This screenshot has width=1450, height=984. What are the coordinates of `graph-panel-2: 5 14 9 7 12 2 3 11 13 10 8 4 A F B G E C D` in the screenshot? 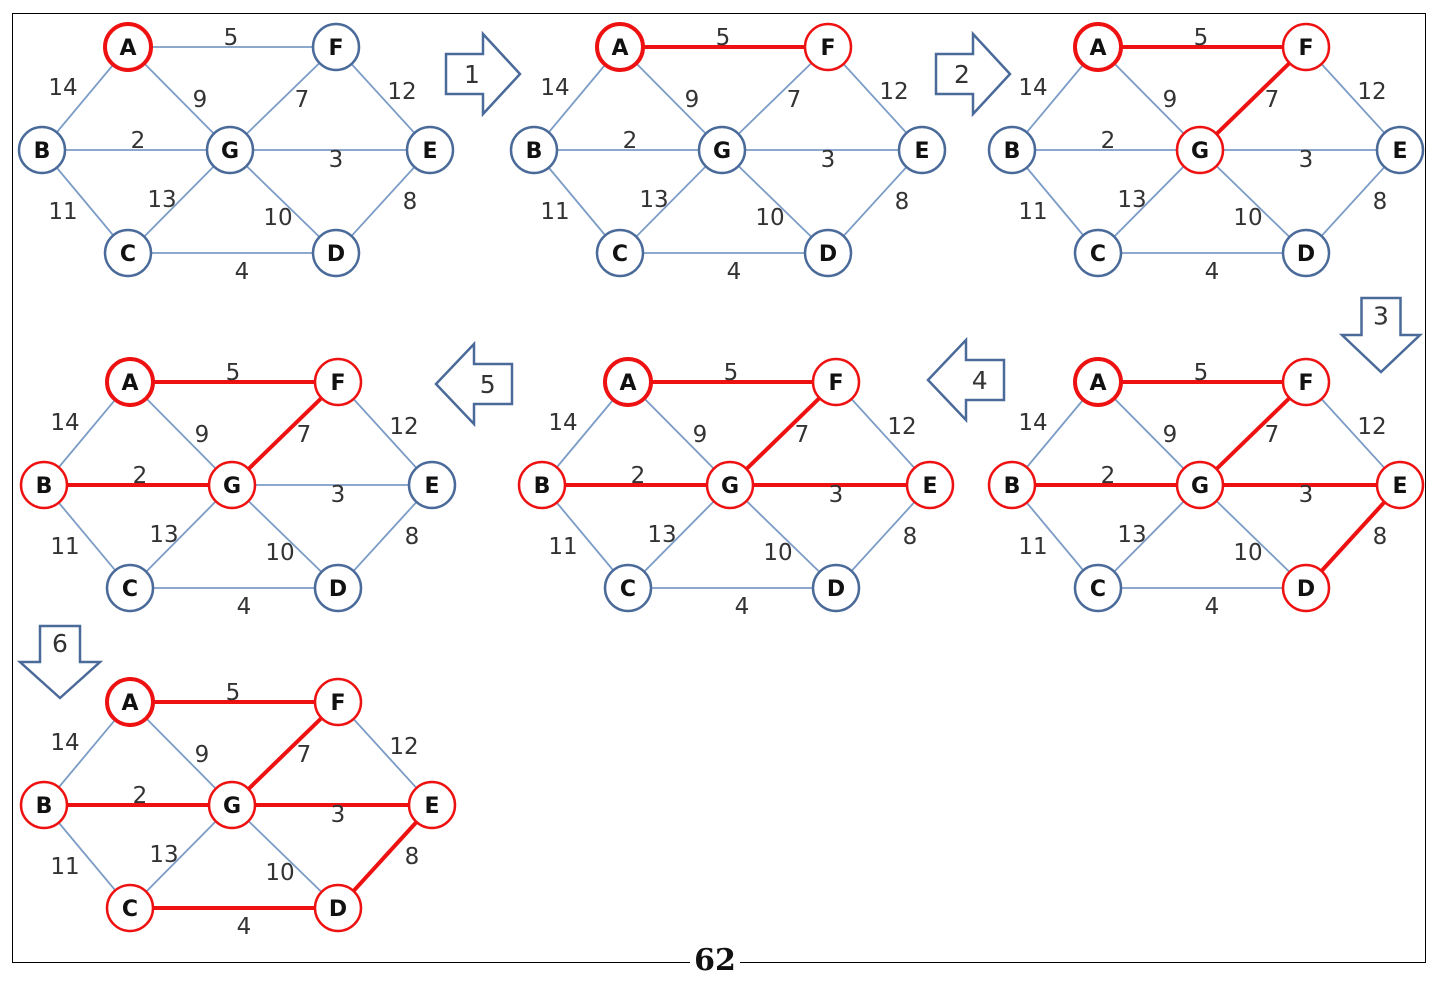 It's located at (728, 153).